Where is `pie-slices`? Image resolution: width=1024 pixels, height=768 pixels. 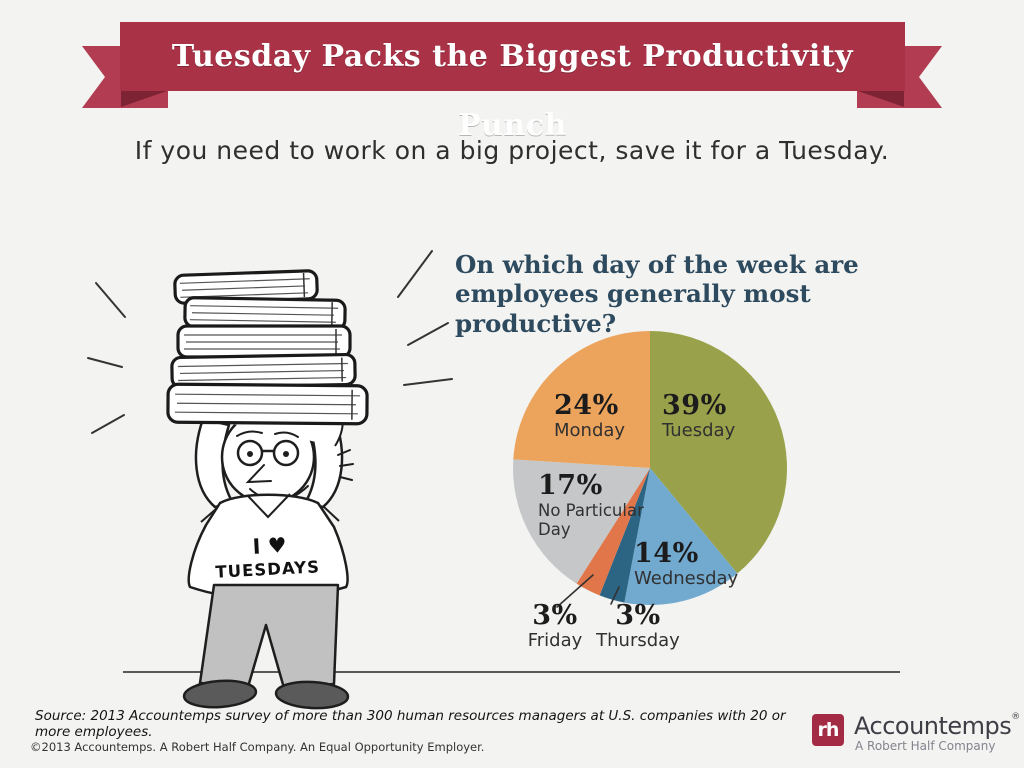 pie-slices is located at coordinates (650, 468).